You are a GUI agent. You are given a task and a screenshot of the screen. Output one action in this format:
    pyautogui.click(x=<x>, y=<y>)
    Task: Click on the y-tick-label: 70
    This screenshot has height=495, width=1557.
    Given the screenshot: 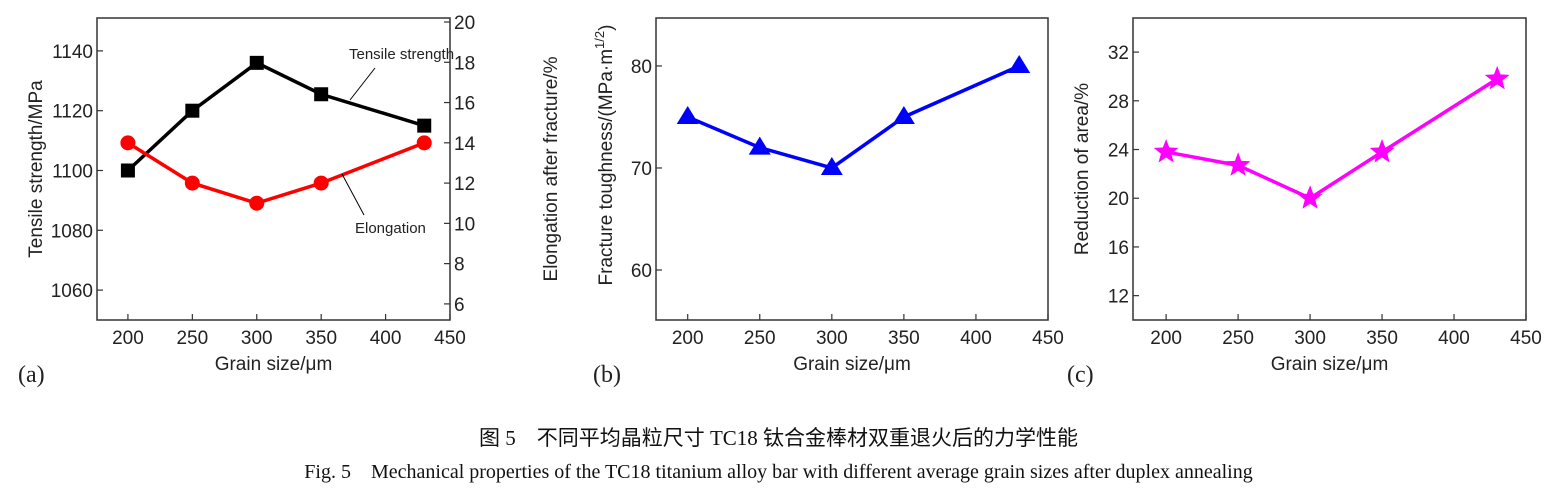 What is the action you would take?
    pyautogui.click(x=641, y=169)
    